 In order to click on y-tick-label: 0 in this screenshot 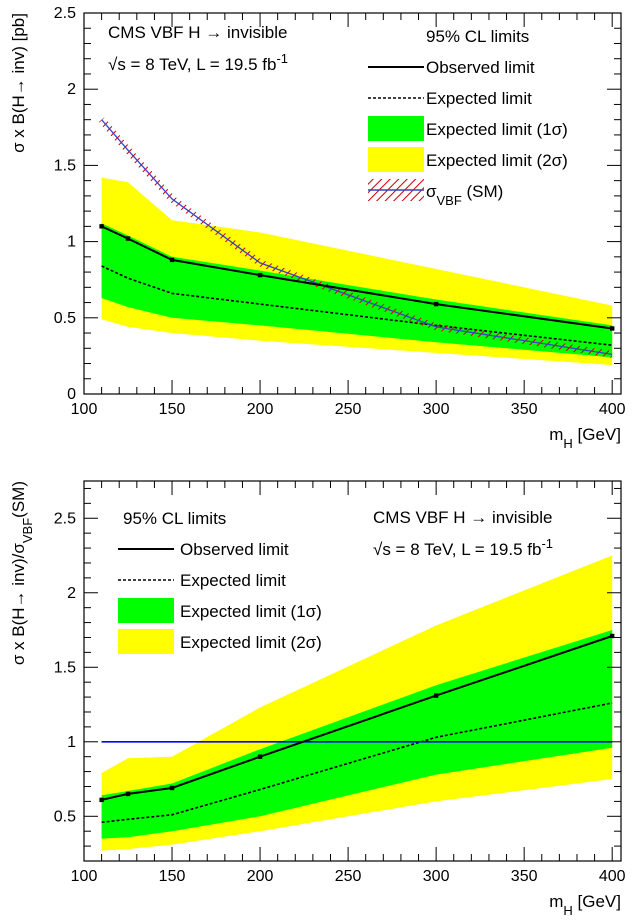, I will do `click(71, 394)`.